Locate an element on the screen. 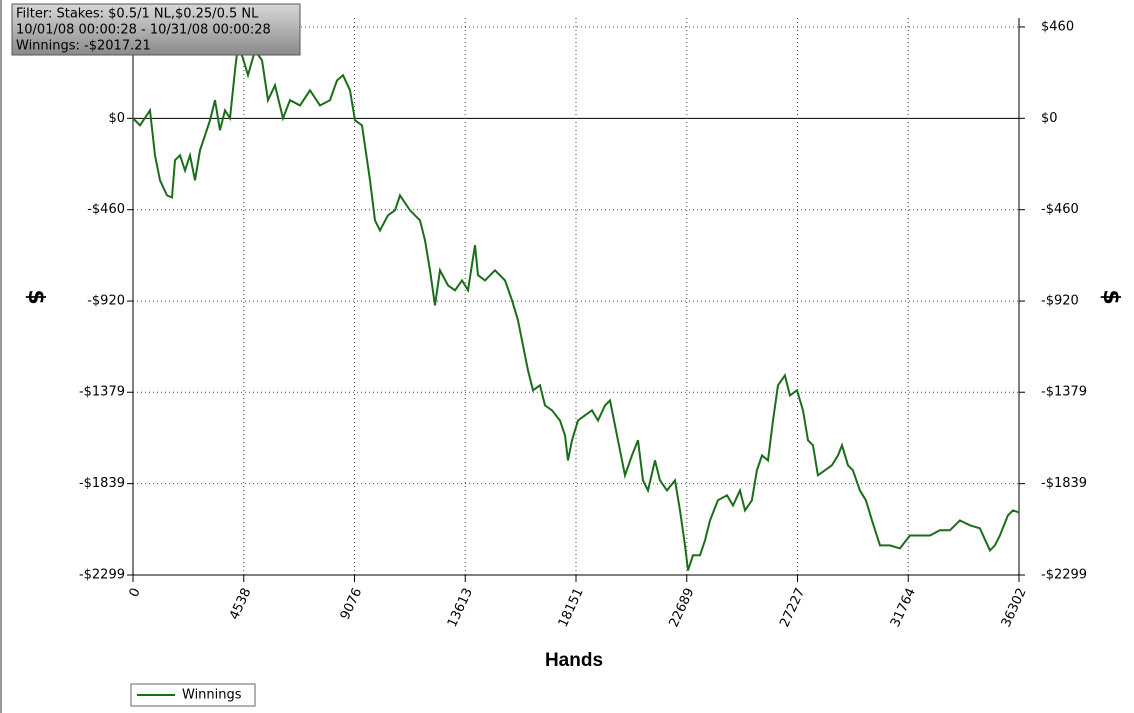  y-tick-label: $0 is located at coordinates (116, 118).